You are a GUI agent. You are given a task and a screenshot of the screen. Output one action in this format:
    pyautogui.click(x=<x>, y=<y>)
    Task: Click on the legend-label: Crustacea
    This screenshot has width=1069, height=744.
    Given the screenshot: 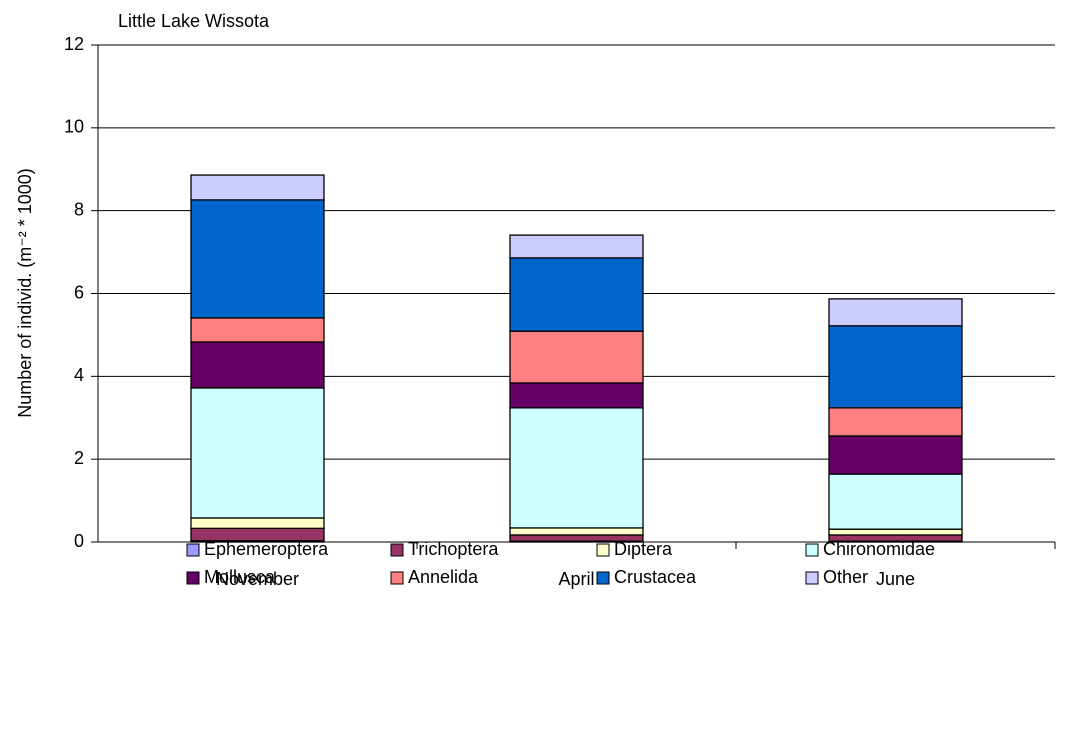 What is the action you would take?
    pyautogui.click(x=655, y=577)
    